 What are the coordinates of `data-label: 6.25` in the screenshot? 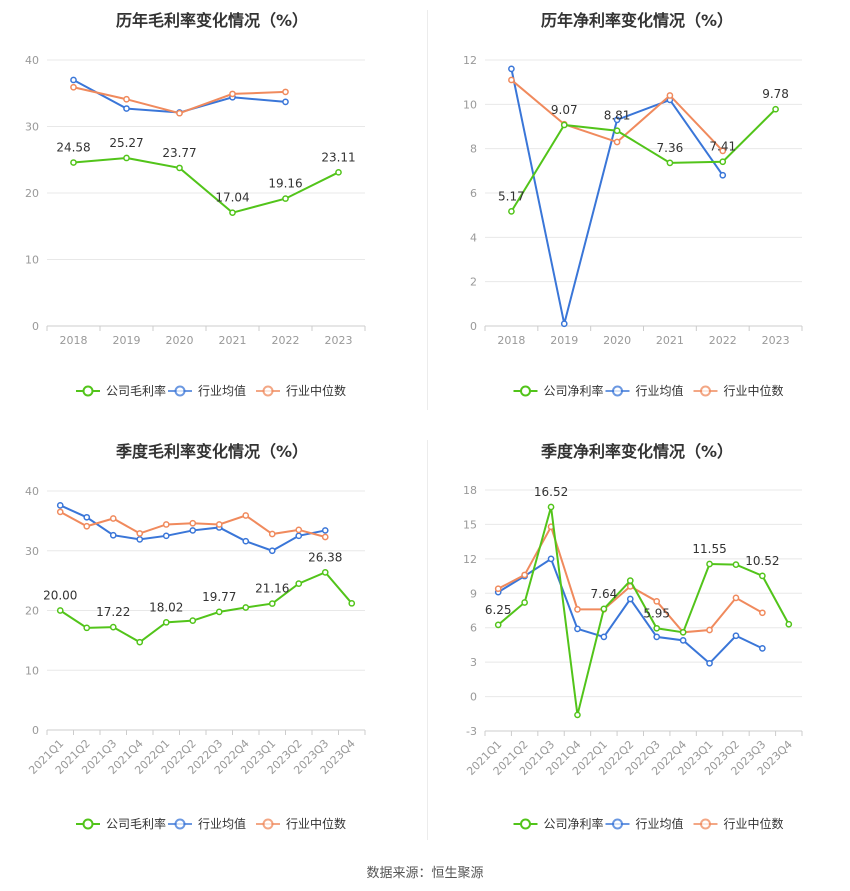 It's located at (498, 610).